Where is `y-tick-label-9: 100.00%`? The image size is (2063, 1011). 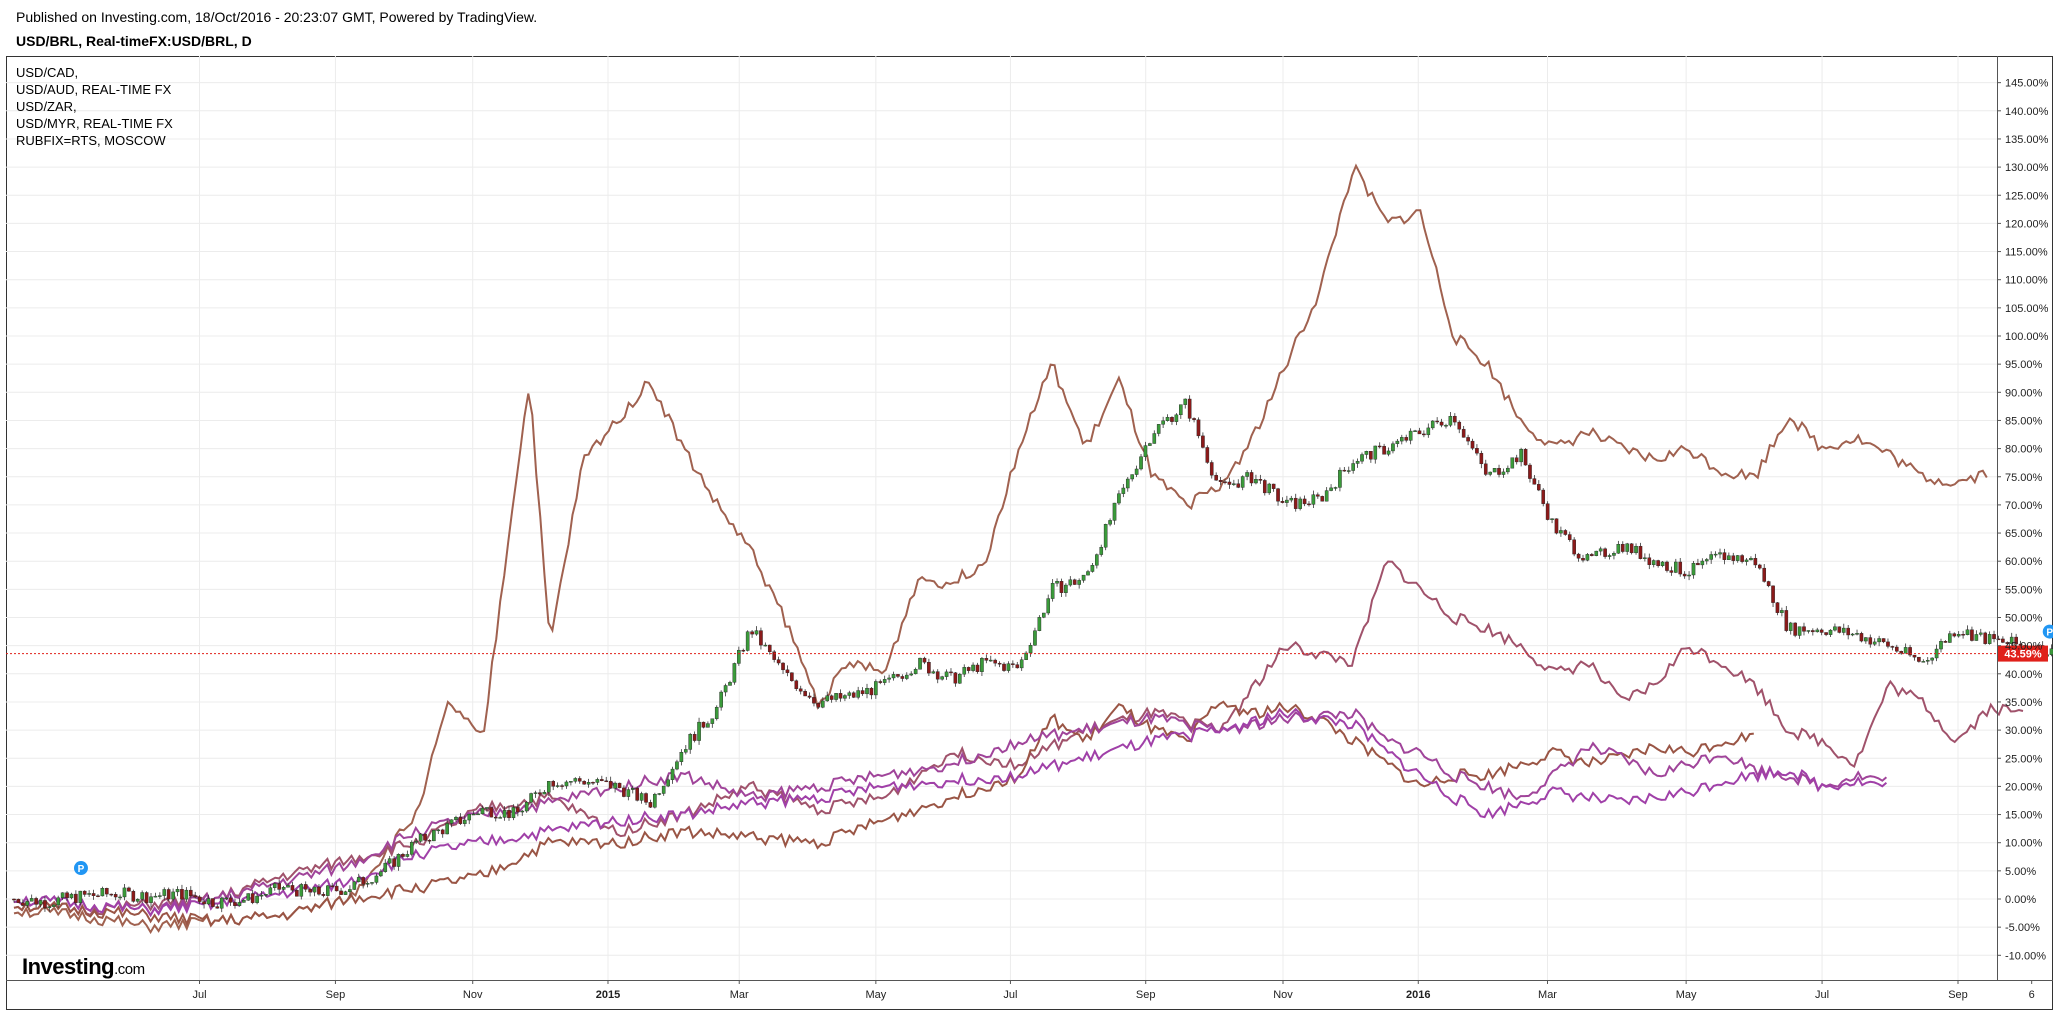 y-tick-label-9: 100.00% is located at coordinates (2027, 337).